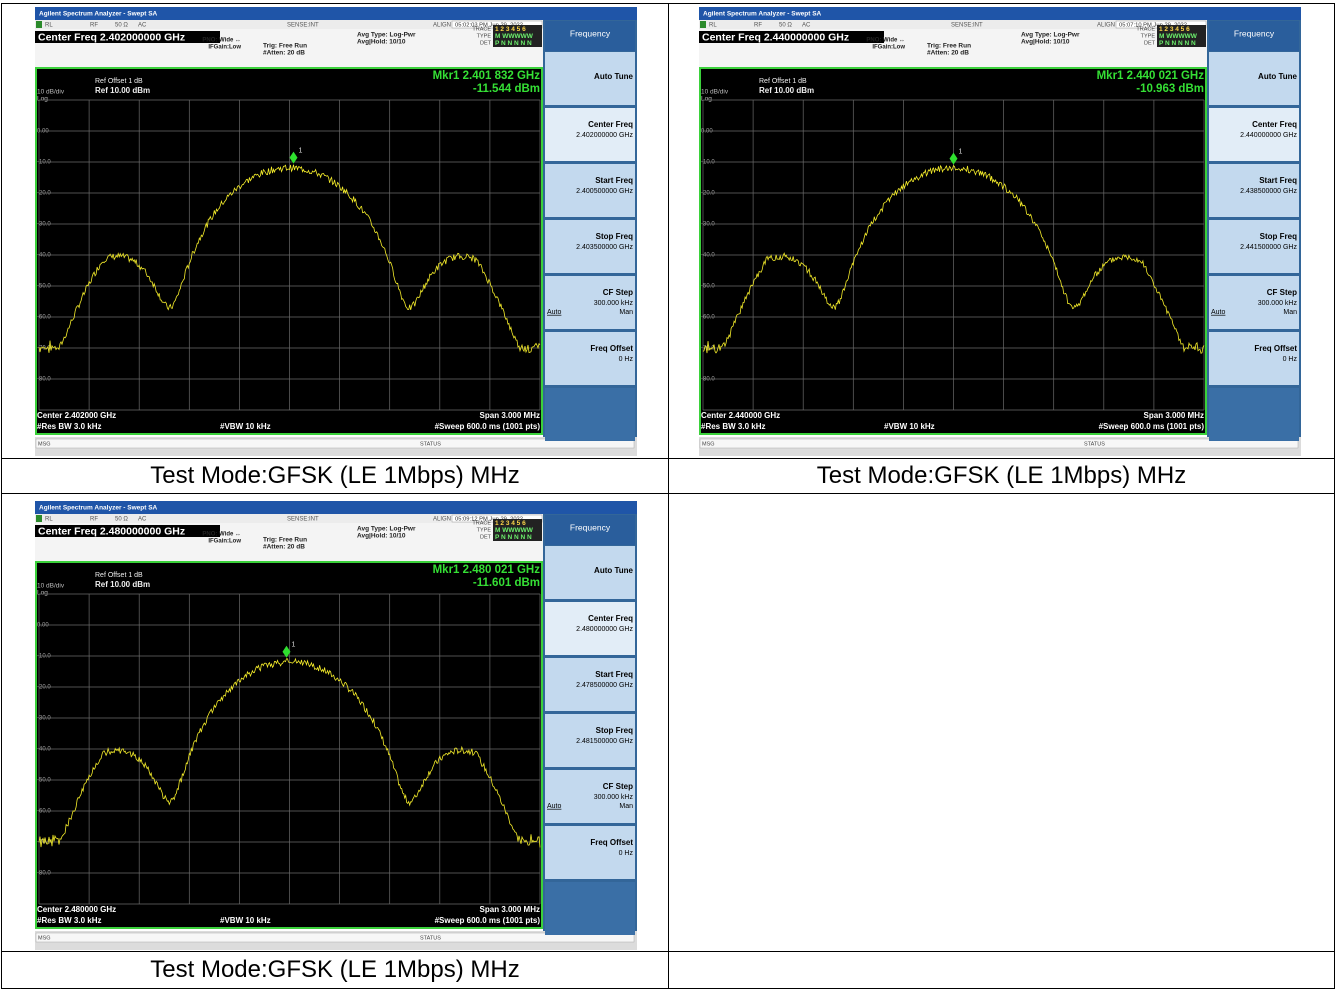 This screenshot has height=990, width=1336. I want to click on msg: MSG, so click(44, 444).